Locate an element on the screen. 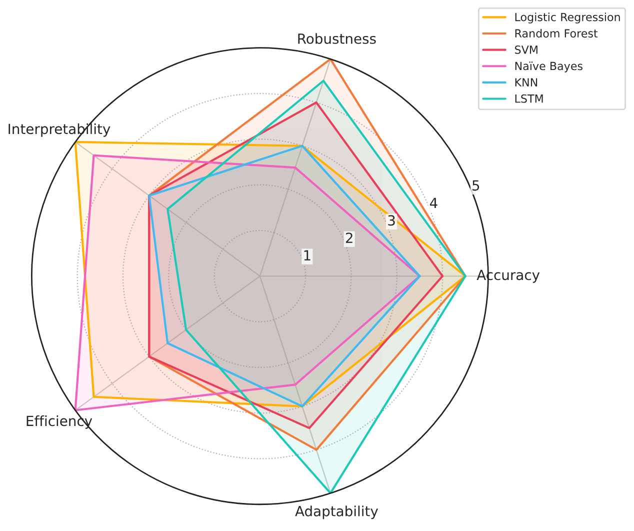 The height and width of the screenshot is (531, 634). legend-label: SVM is located at coordinates (526, 49).